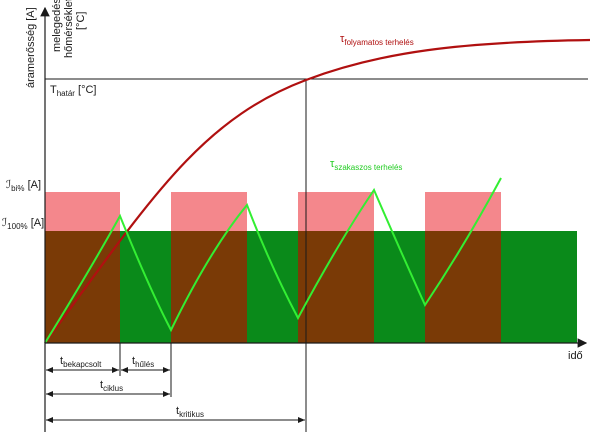  What do you see at coordinates (377, 40) in the screenshot?
I see `tau-folyamatos-label: τfolyamatos terhelés` at bounding box center [377, 40].